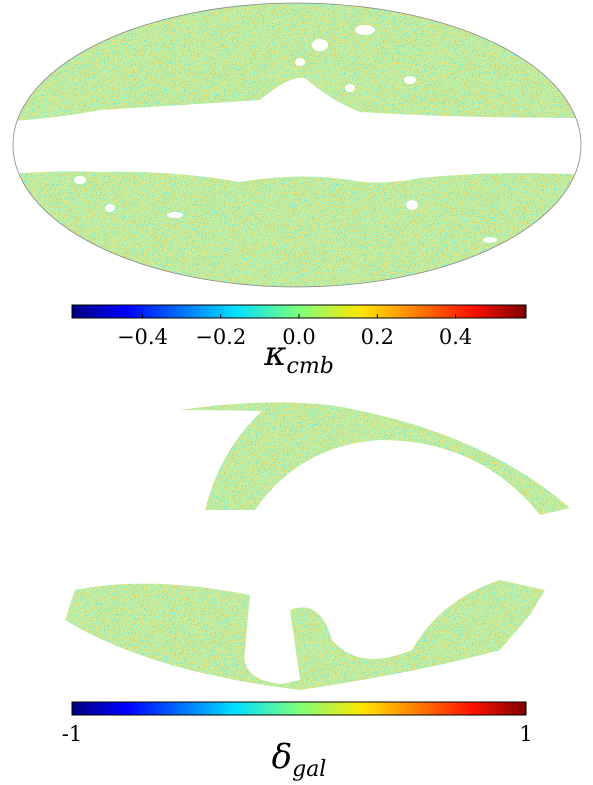 This screenshot has width=593, height=785. Describe the element at coordinates (72, 734) in the screenshot. I see `tick-label: -1` at that location.